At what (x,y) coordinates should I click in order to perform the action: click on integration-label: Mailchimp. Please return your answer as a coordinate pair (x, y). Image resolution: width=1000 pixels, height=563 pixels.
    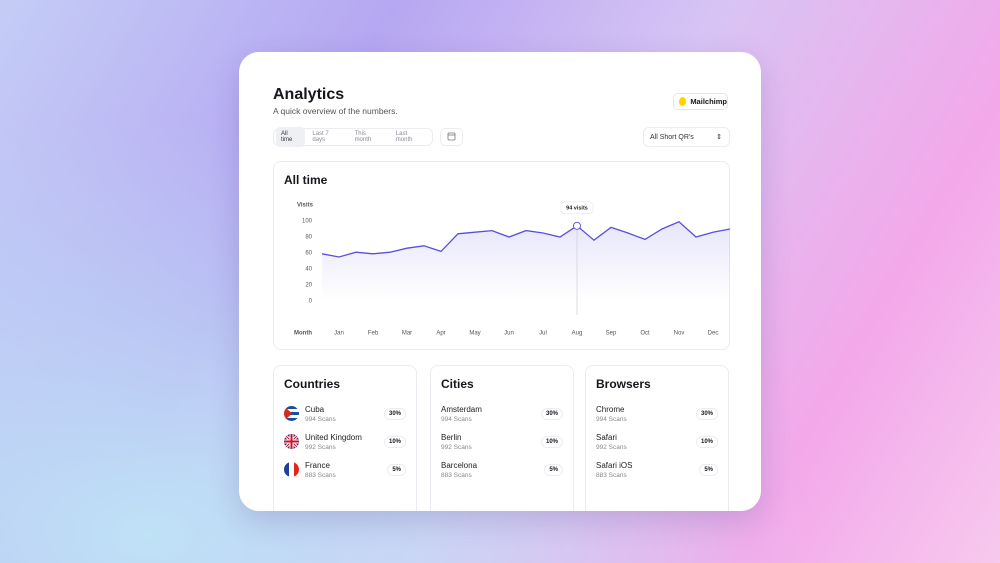
    Looking at the image, I should click on (708, 101).